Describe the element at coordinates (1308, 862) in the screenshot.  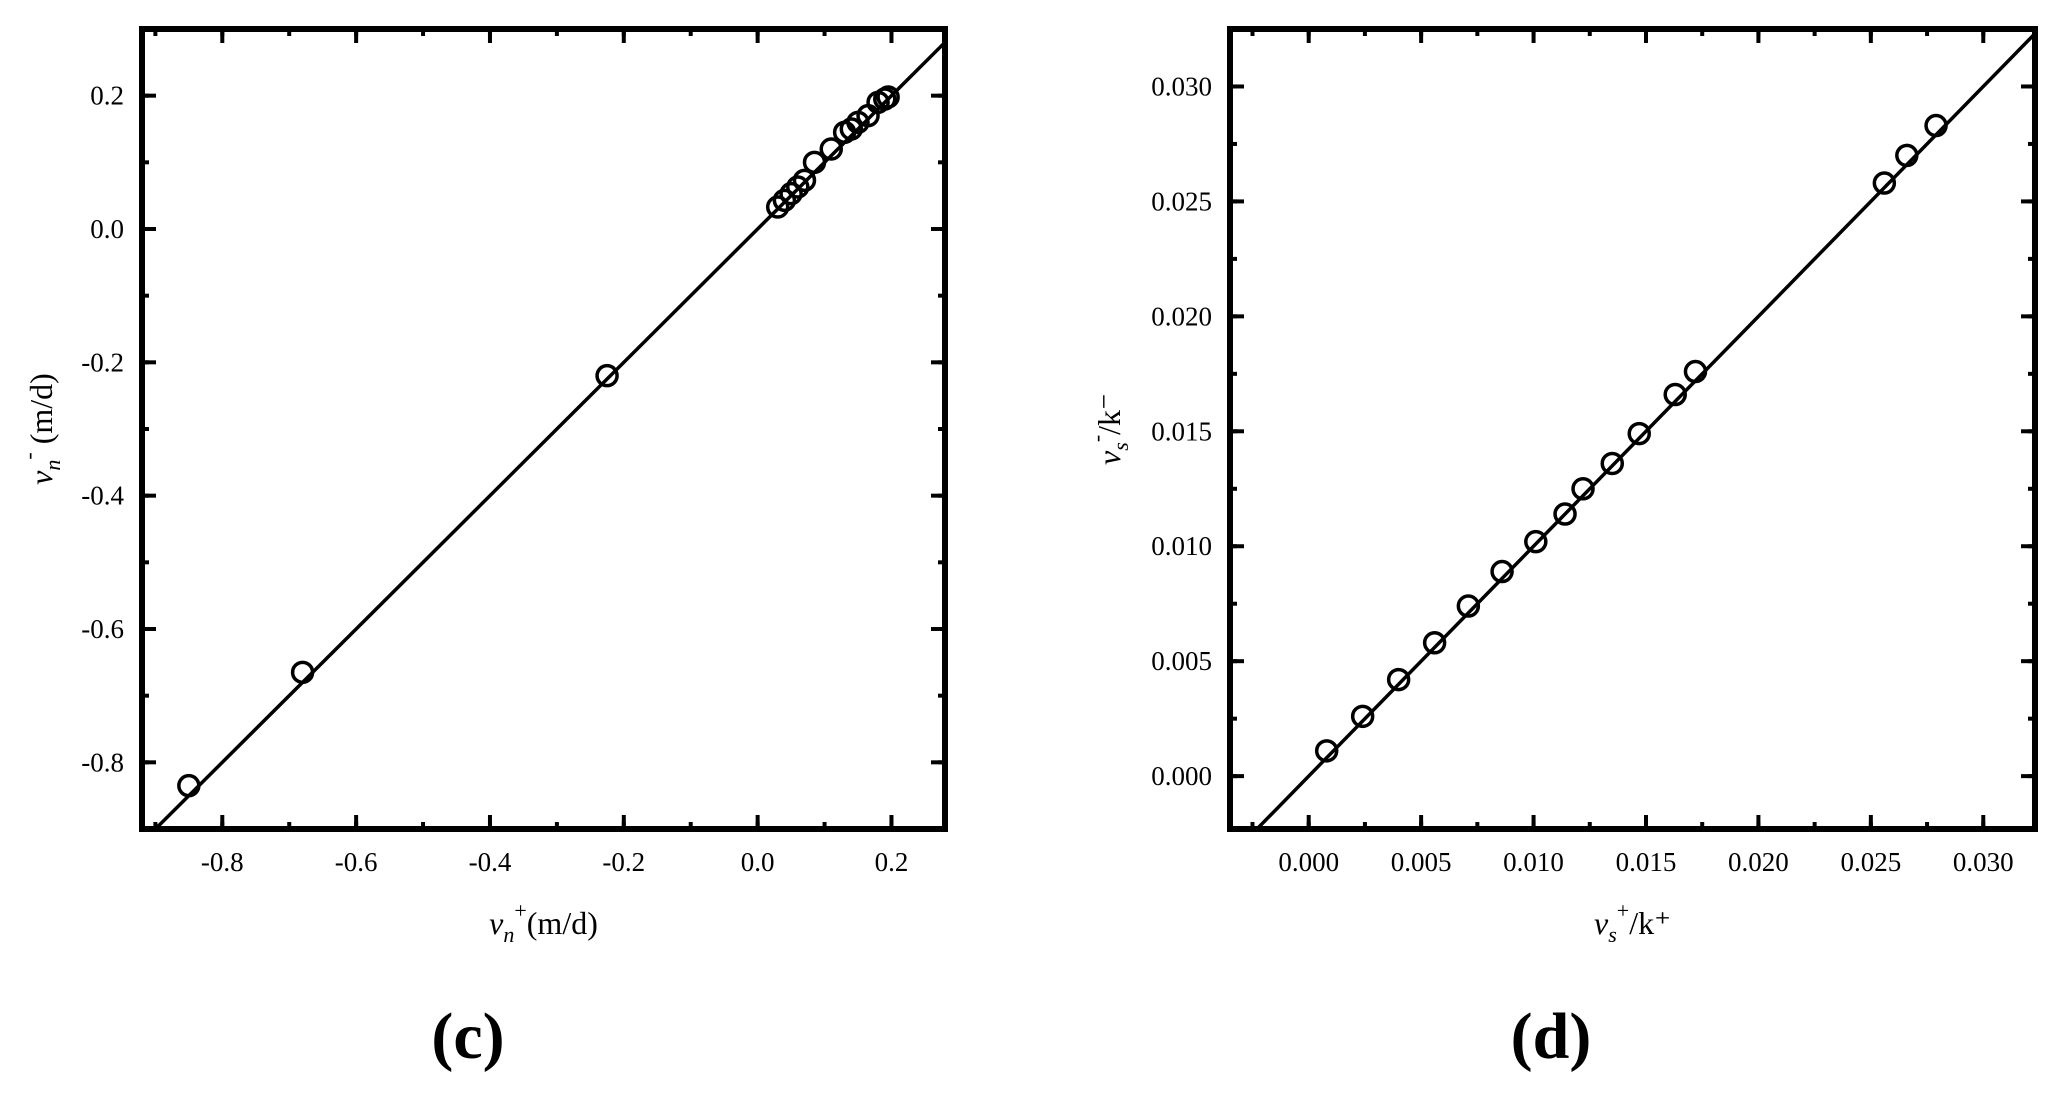
I see `x-tick-label: 0.000` at that location.